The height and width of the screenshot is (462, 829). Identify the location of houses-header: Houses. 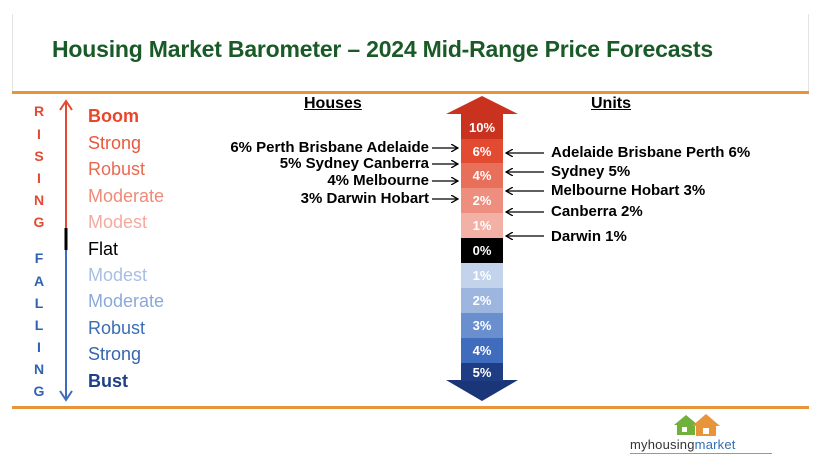
(333, 103).